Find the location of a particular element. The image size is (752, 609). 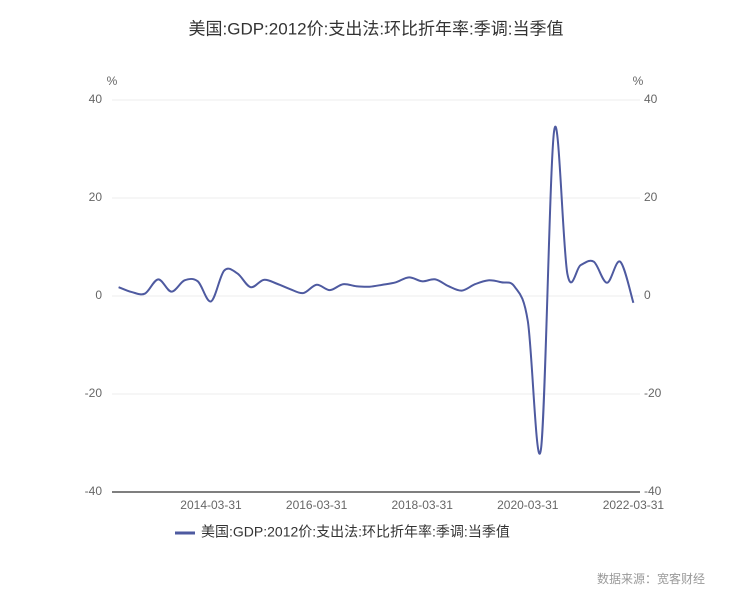

x-tick-label: 2018-03-31 is located at coordinates (423, 505).